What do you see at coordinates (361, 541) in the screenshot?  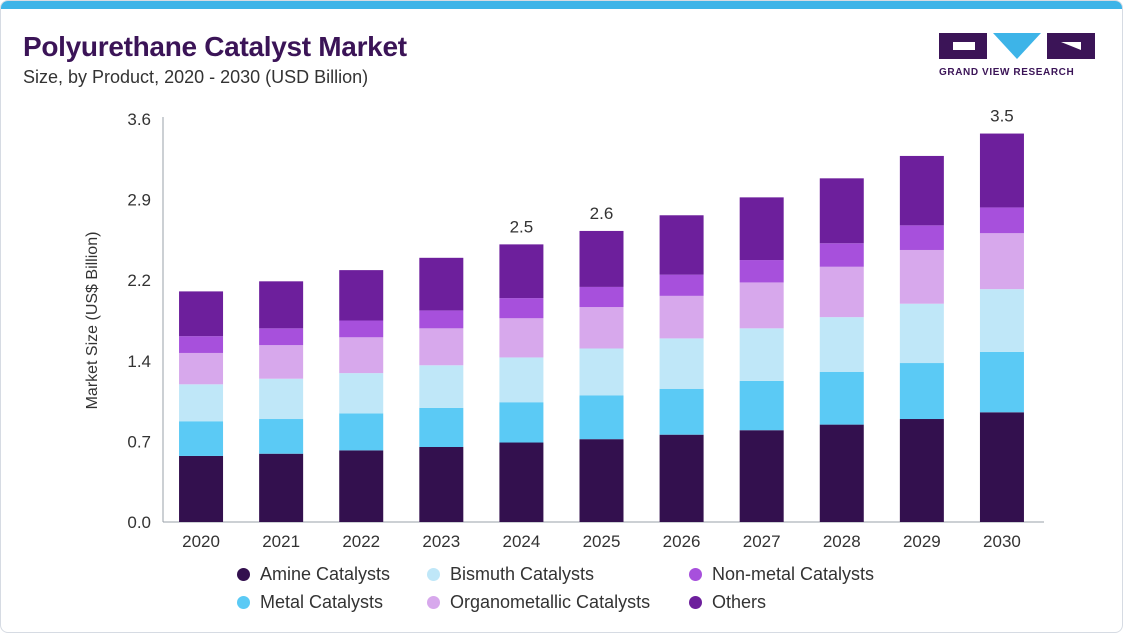 I see `x-tick-label: 2022` at bounding box center [361, 541].